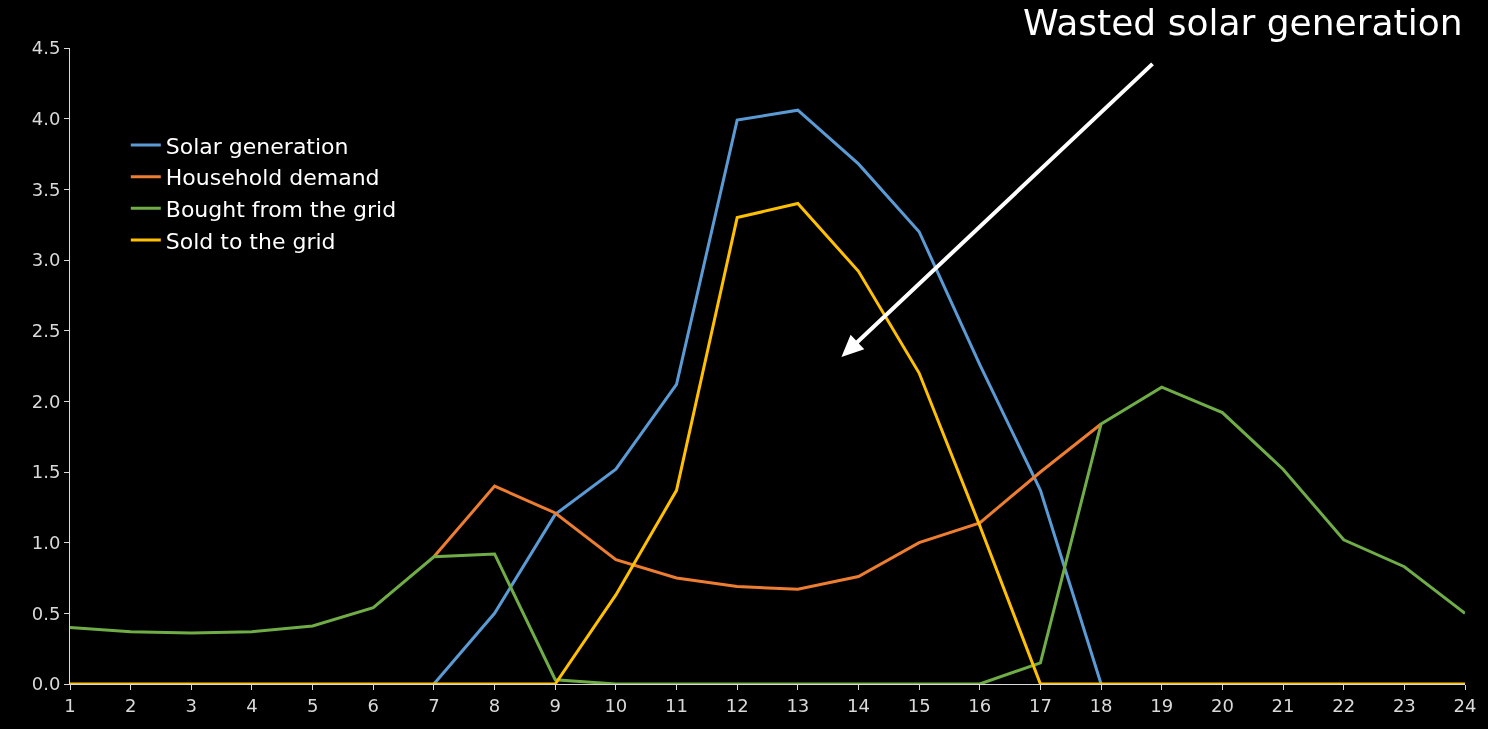  Describe the element at coordinates (1162, 705) in the screenshot. I see `x-tick-label: 19` at that location.